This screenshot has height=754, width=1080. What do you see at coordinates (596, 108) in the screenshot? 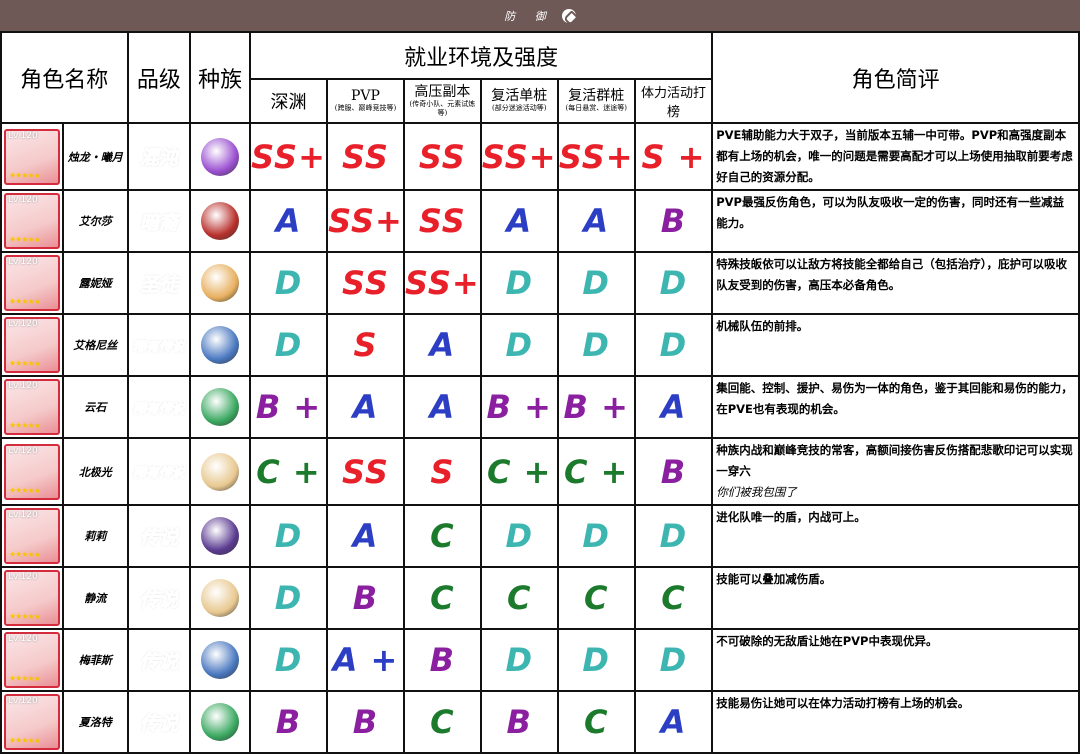
I see `subheader-note: (每日悬赏、迷途等)` at bounding box center [596, 108].